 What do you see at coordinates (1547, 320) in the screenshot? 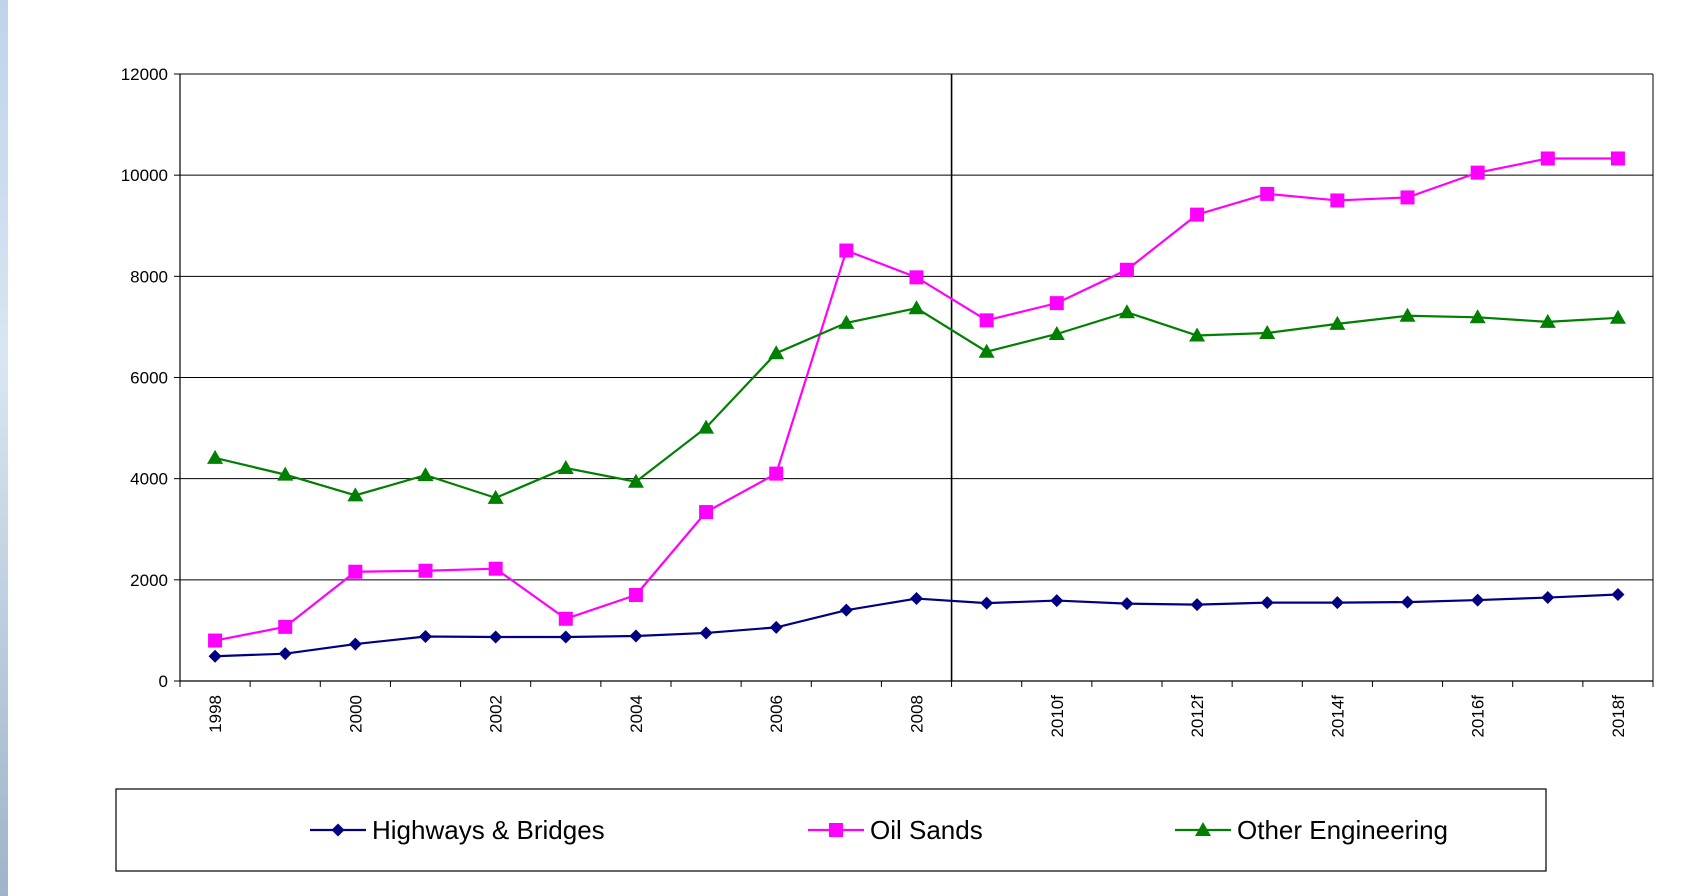
I see `point-other-engineering-2017f` at bounding box center [1547, 320].